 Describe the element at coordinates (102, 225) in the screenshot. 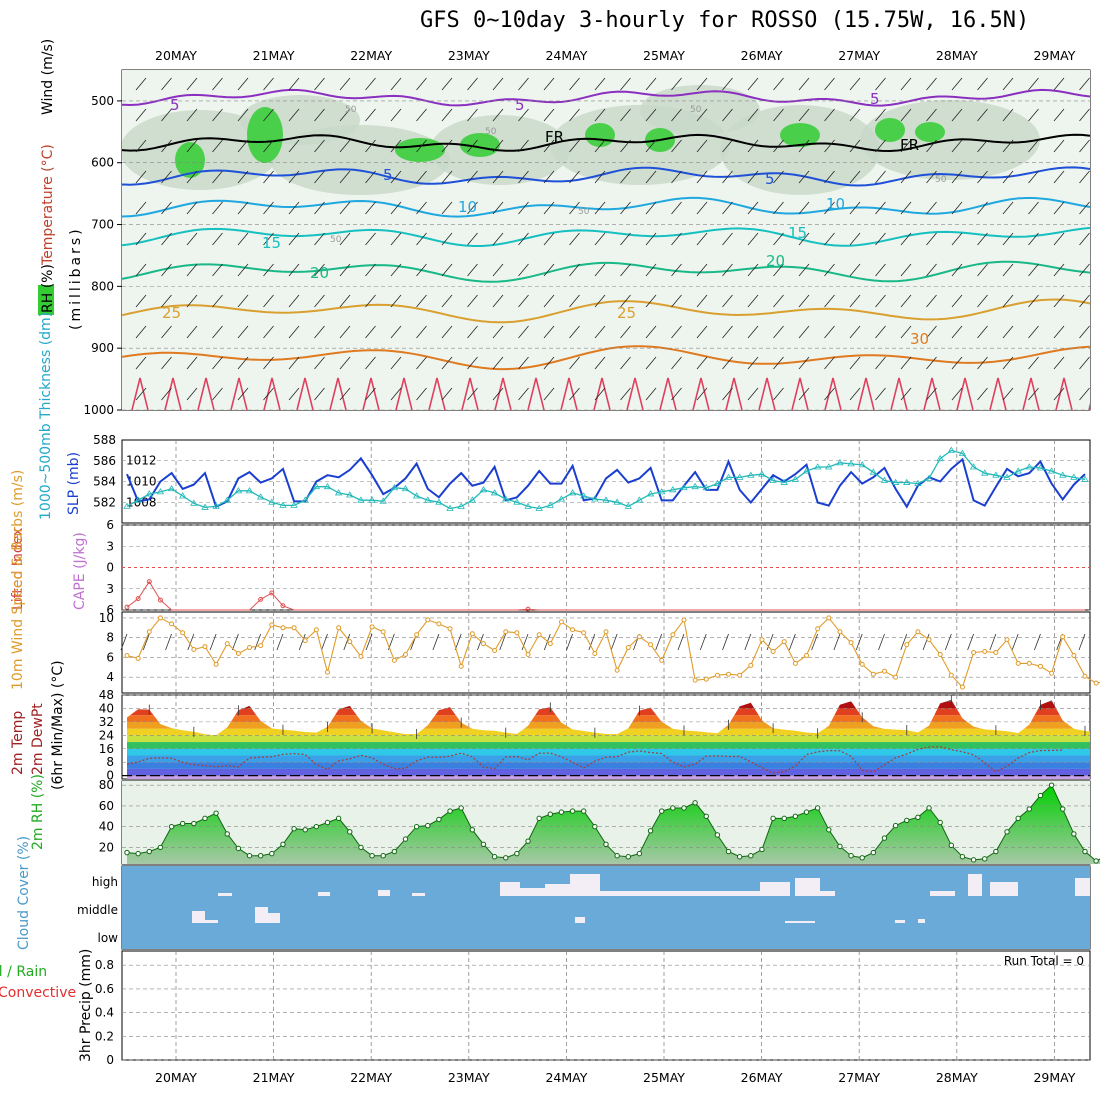

I see `pressure-tick-label: 700` at that location.